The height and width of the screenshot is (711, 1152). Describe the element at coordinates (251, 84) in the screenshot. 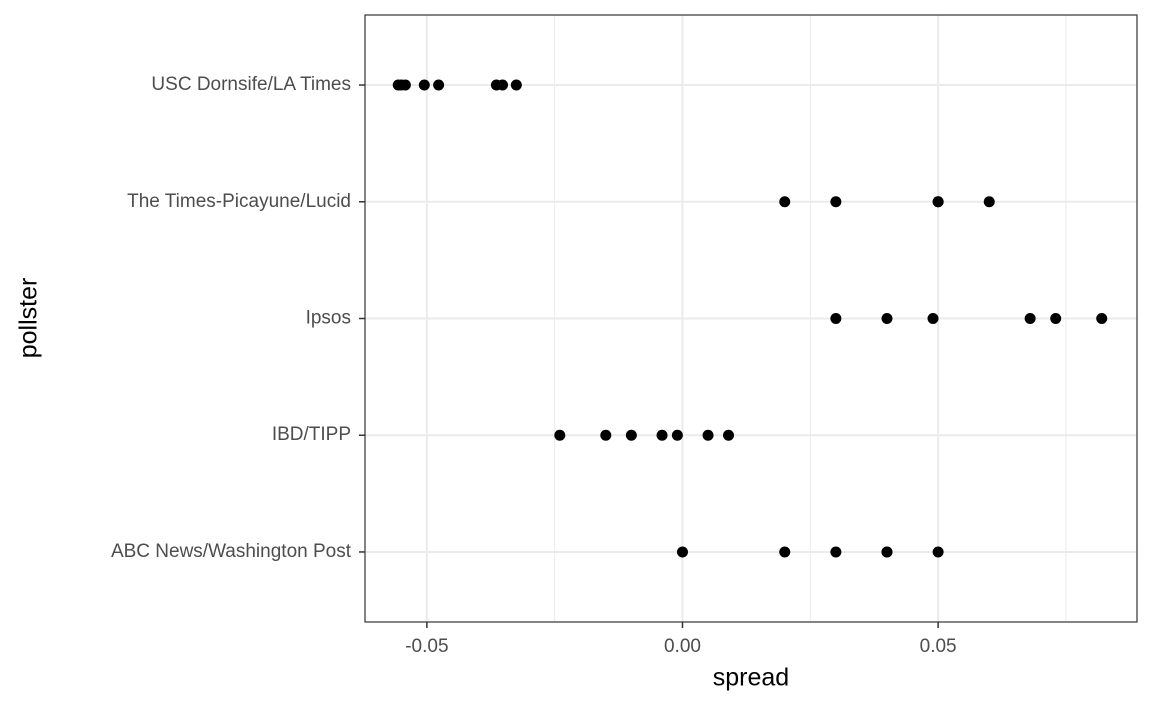

I see `y-tick-label: USC Dornsife/LA Times` at that location.